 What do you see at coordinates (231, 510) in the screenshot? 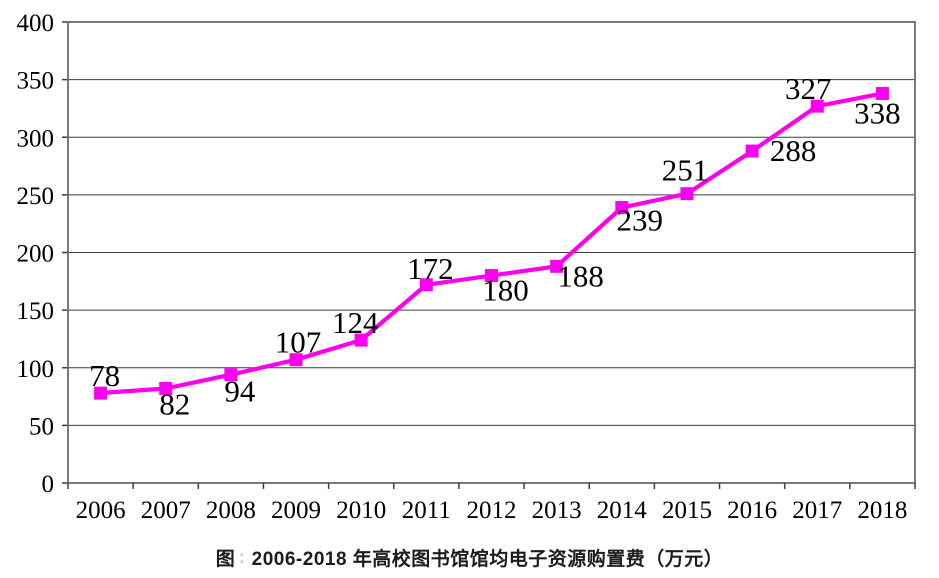
I see `x-axis-label: 2008` at bounding box center [231, 510].